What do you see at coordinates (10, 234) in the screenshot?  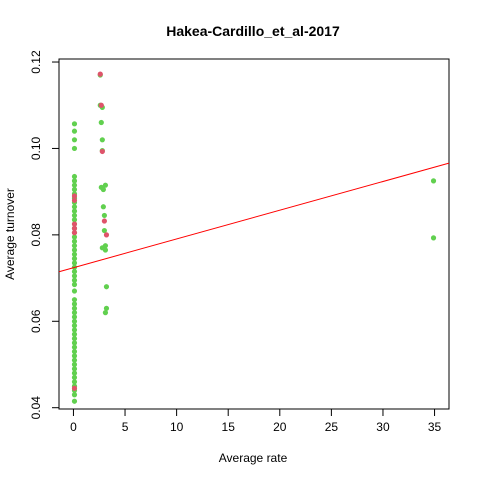 I see `y-axis-label: Average turnover` at bounding box center [10, 234].